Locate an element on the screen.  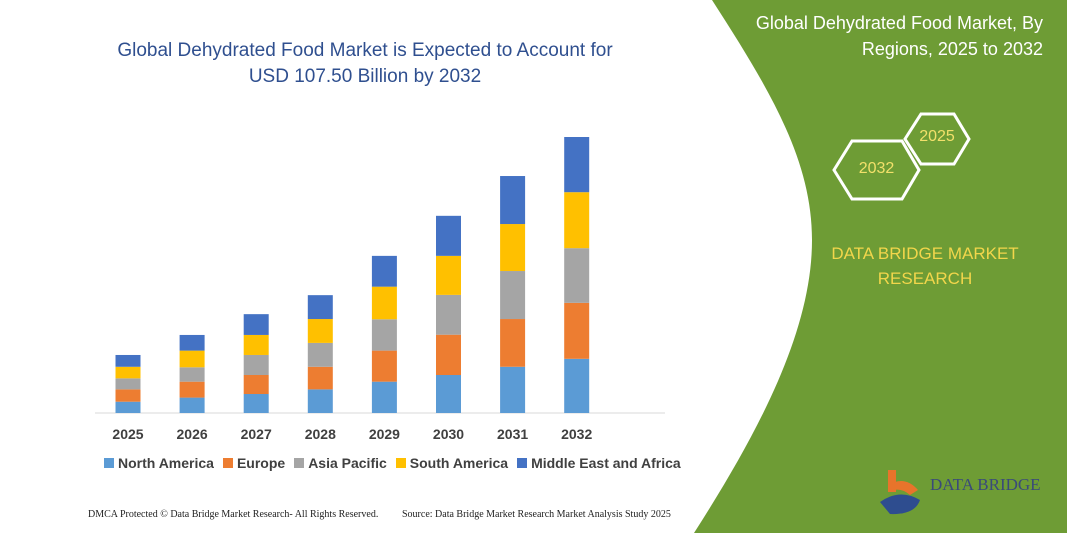
legend-item: Asia Pacific is located at coordinates (340, 463).